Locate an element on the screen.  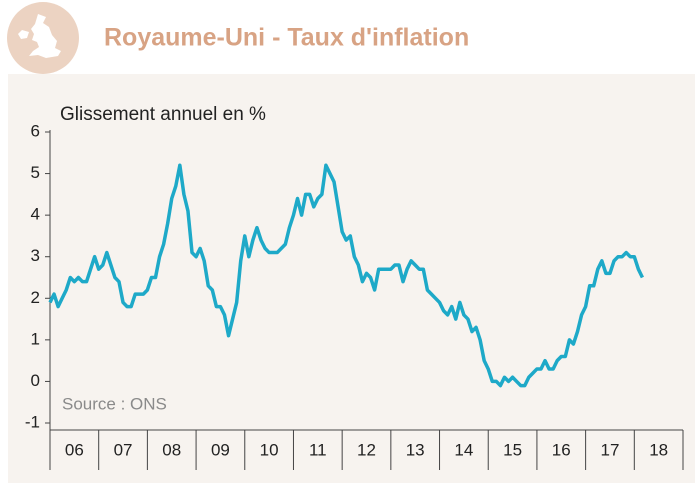
source: Source : ONS is located at coordinates (114, 403).